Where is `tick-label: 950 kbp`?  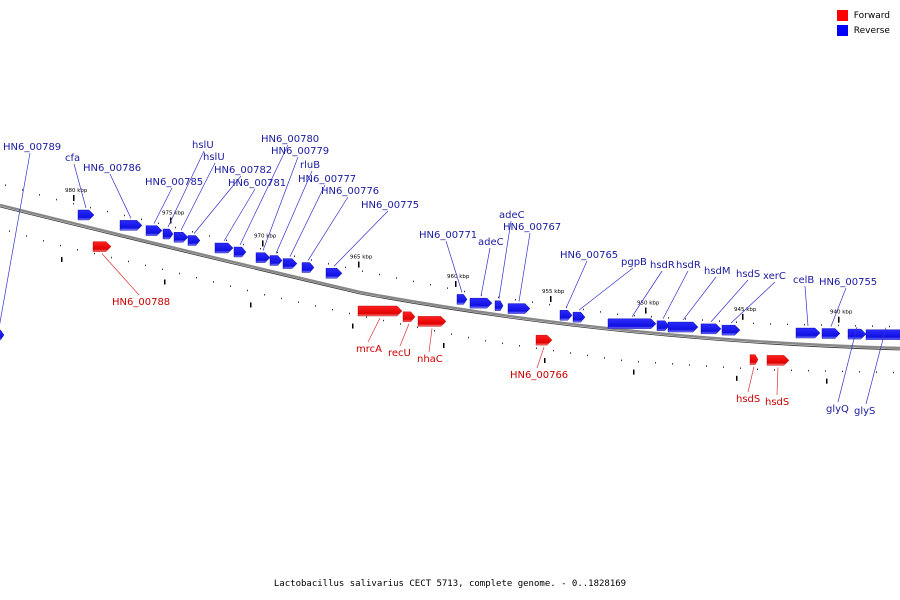
tick-label: 950 kbp is located at coordinates (648, 304).